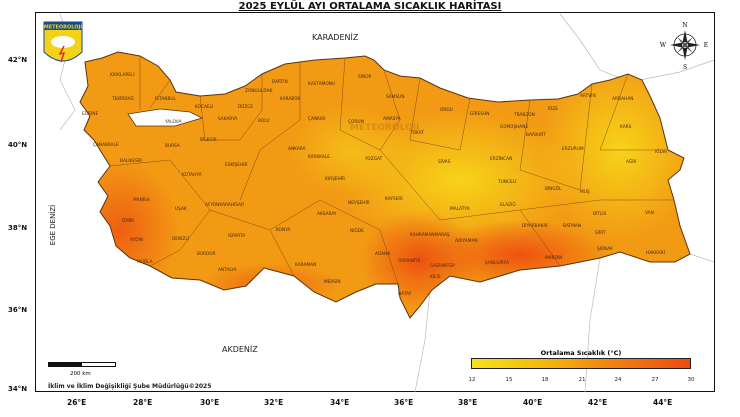 The height and width of the screenshot is (417, 740). I want to click on province-label: TRABZON, so click(524, 115).